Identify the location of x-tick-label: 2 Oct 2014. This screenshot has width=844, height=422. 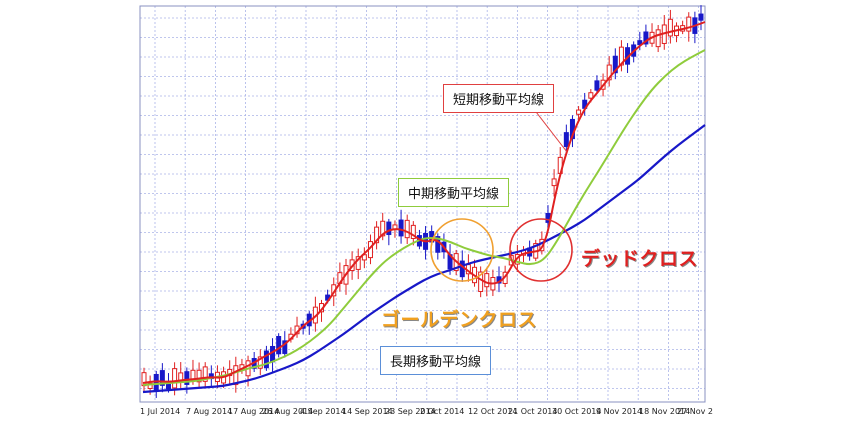
(442, 411).